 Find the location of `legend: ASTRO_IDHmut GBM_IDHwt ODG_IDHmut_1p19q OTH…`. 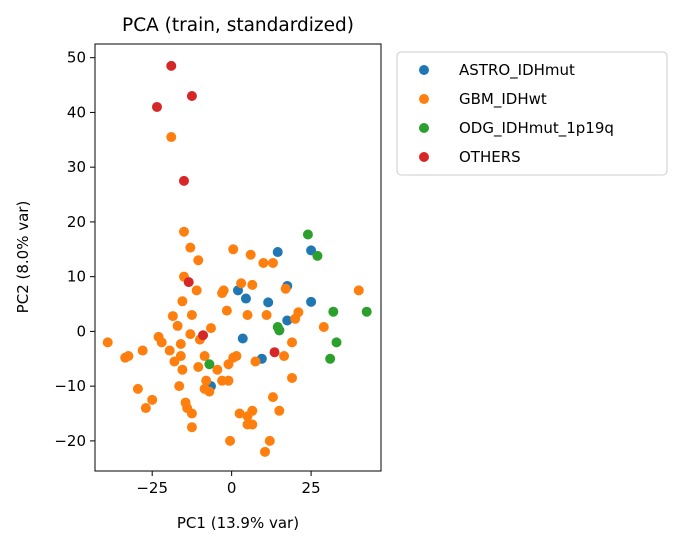

legend: ASTRO_IDHmut GBM_IDHwt ODG_IDHmut_1p19q OTH… is located at coordinates (532, 113).